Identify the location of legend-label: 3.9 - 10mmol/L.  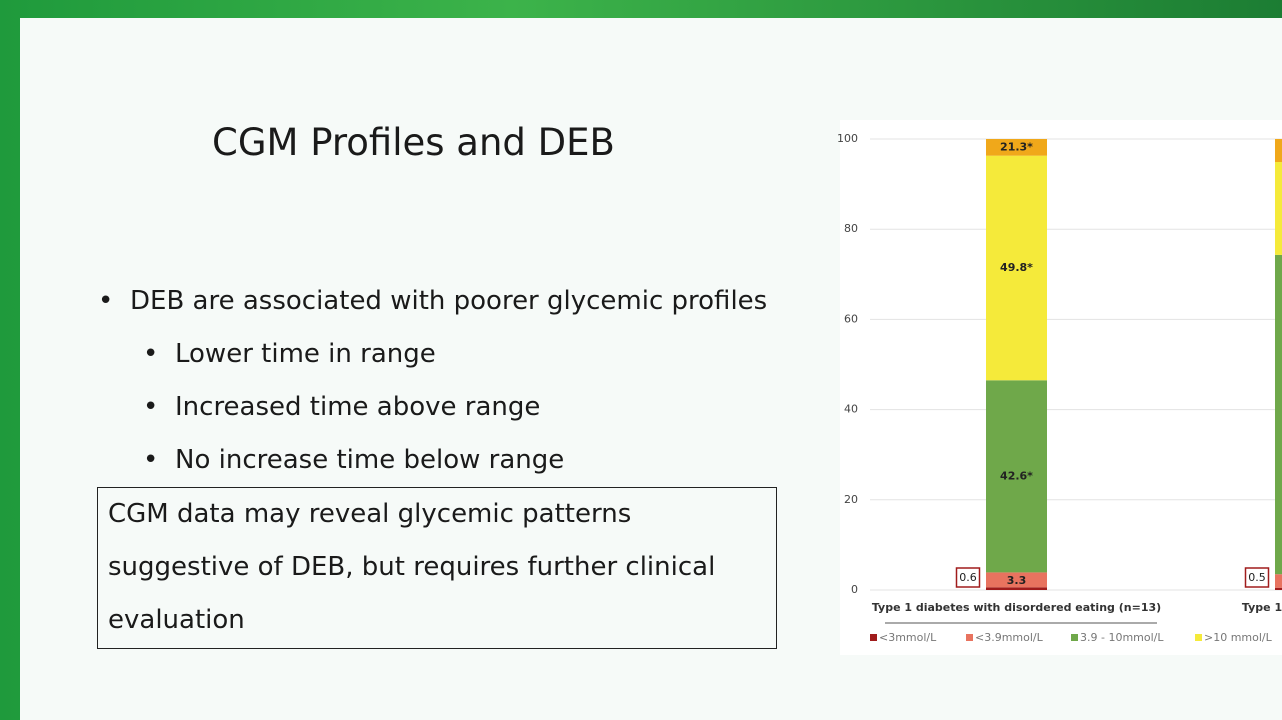
(1122, 637).